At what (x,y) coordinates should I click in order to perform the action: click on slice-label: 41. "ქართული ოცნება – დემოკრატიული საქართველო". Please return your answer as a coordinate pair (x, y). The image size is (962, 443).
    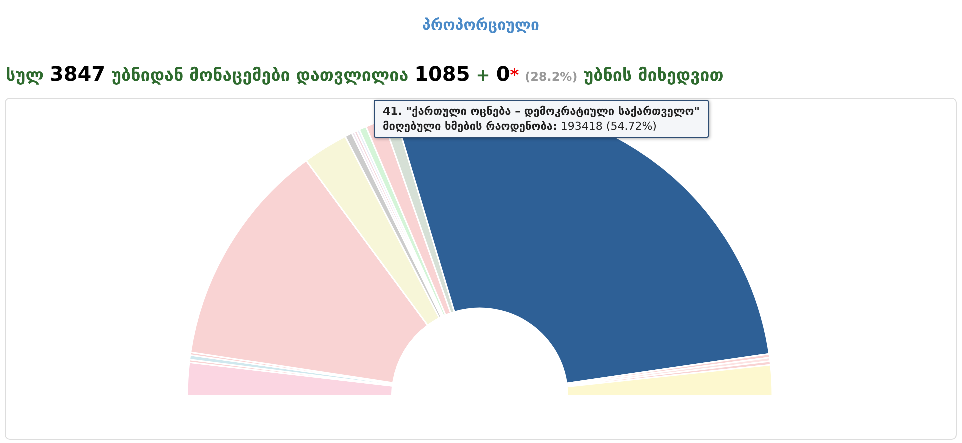
    Looking at the image, I should click on (541, 111).